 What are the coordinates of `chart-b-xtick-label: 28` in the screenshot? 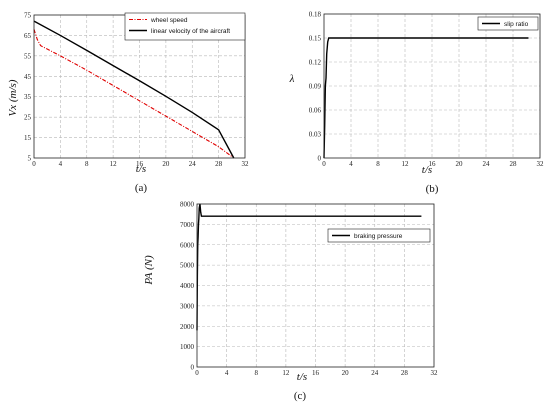 It's located at (514, 164).